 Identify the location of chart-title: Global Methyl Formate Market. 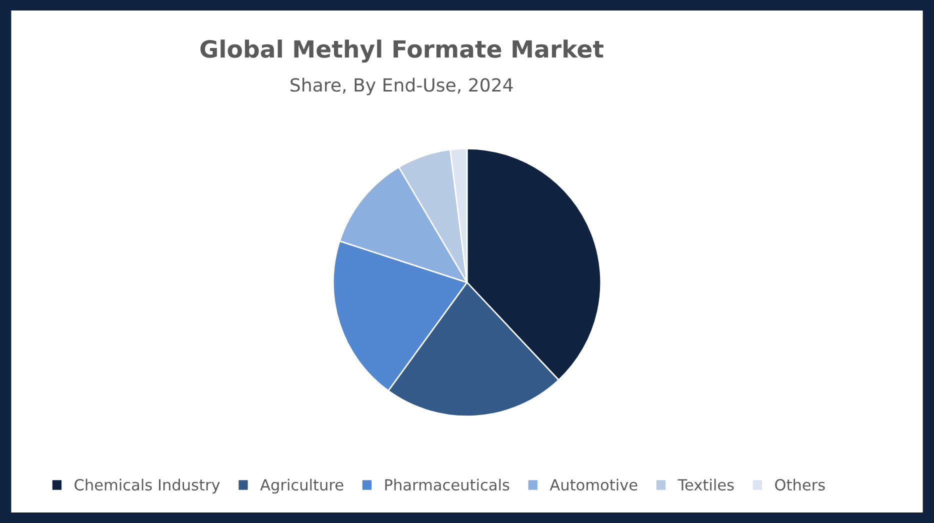
(402, 51).